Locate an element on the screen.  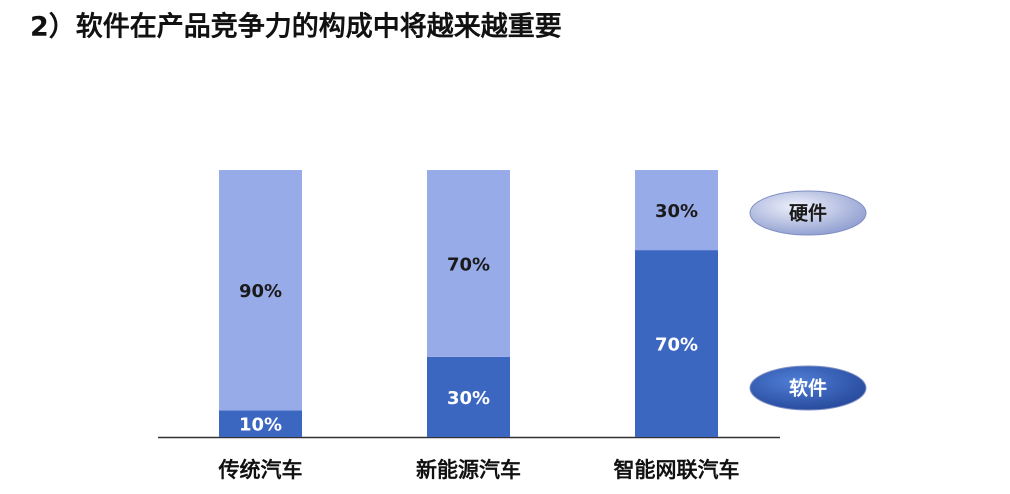
value-label: 90% is located at coordinates (260, 291).